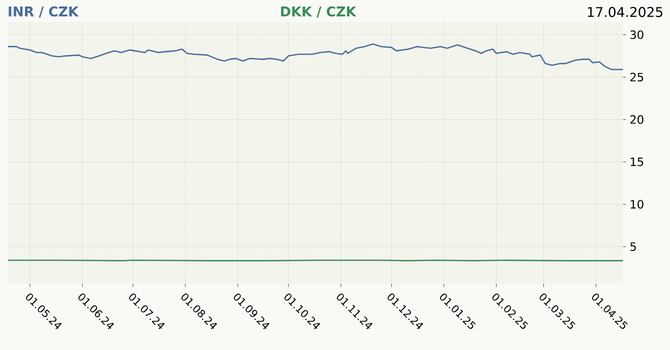  Describe the element at coordinates (316, 56) in the screenshot. I see `line-series` at that location.